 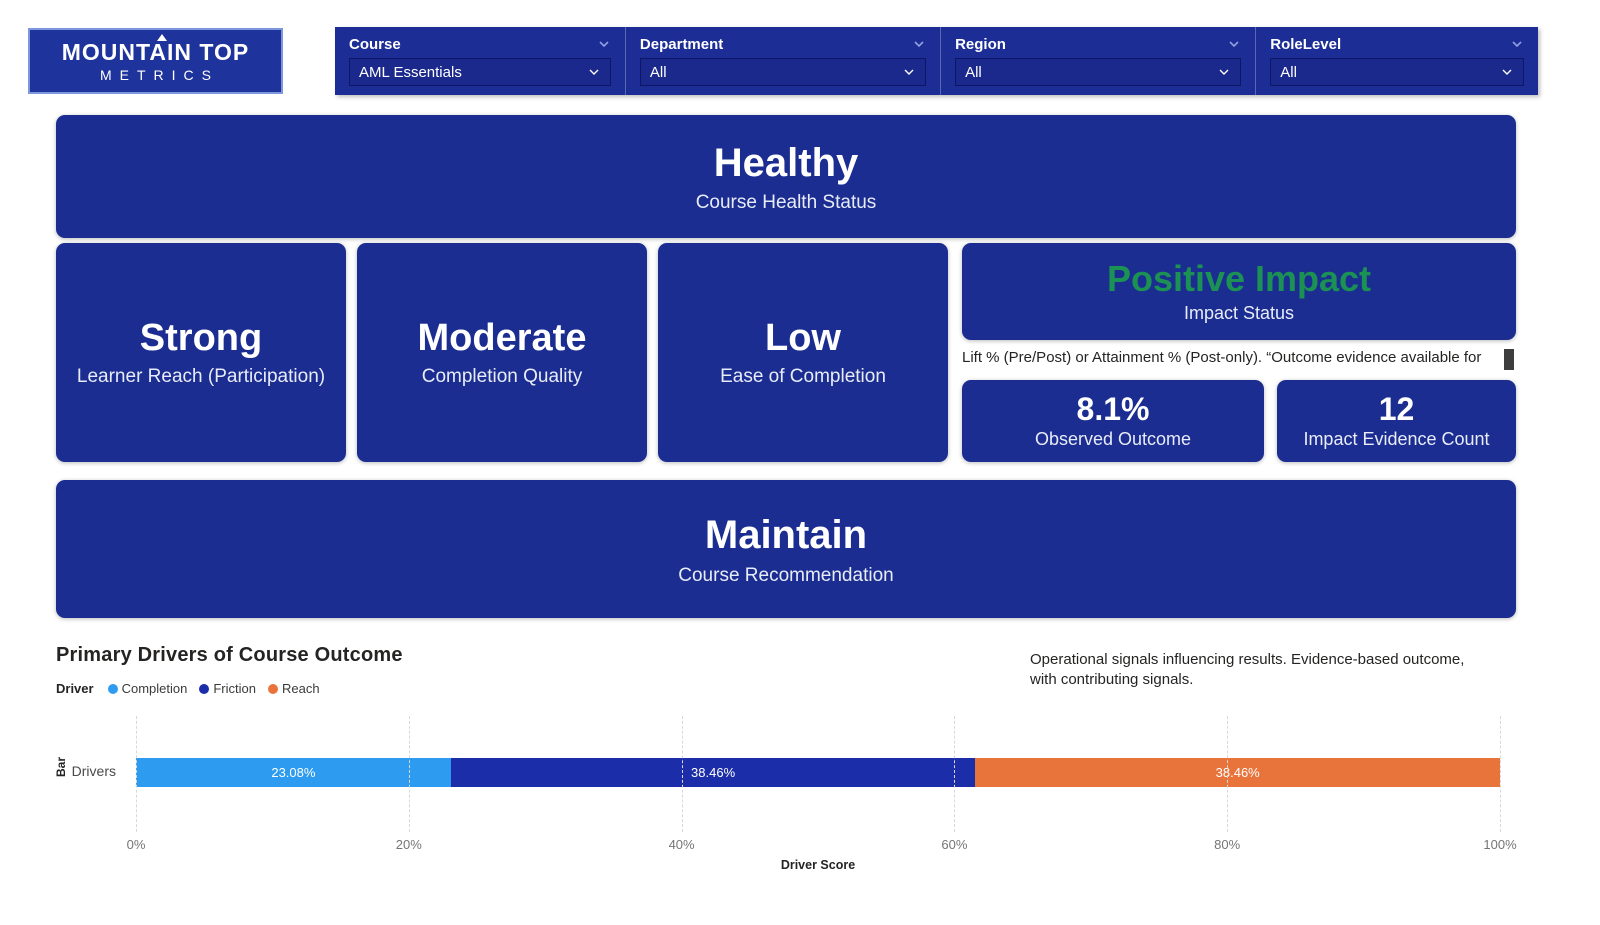 What do you see at coordinates (1227, 844) in the screenshot?
I see `x-axis-tick-label: 80%` at bounding box center [1227, 844].